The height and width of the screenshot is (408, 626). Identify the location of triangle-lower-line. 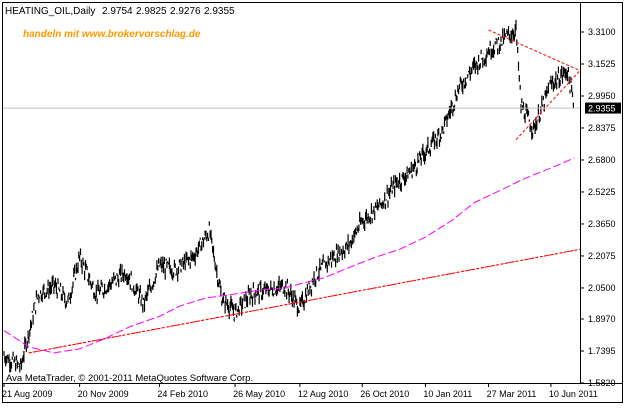
(548, 105).